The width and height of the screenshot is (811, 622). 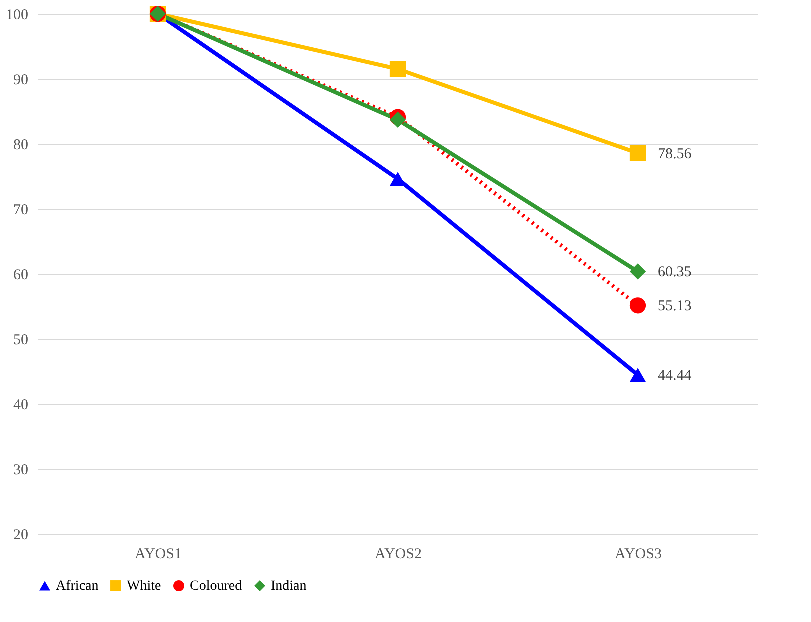 What do you see at coordinates (21, 536) in the screenshot?
I see `y-tick-label: 20` at bounding box center [21, 536].